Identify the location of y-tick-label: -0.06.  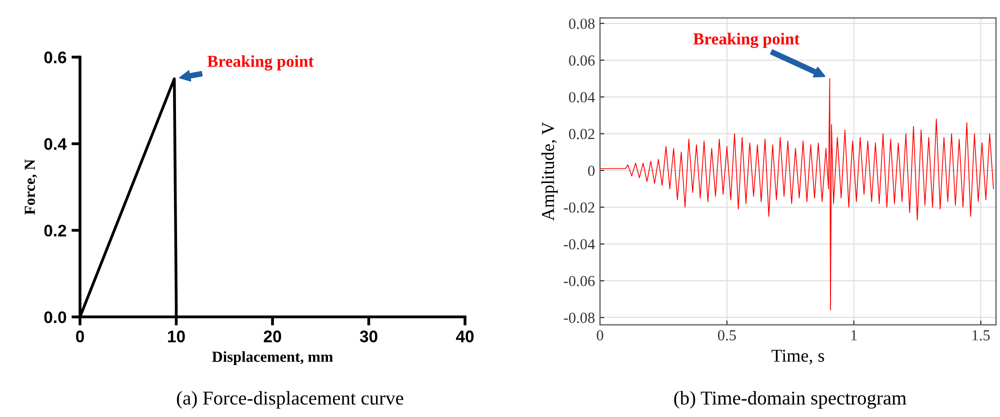
(579, 281).